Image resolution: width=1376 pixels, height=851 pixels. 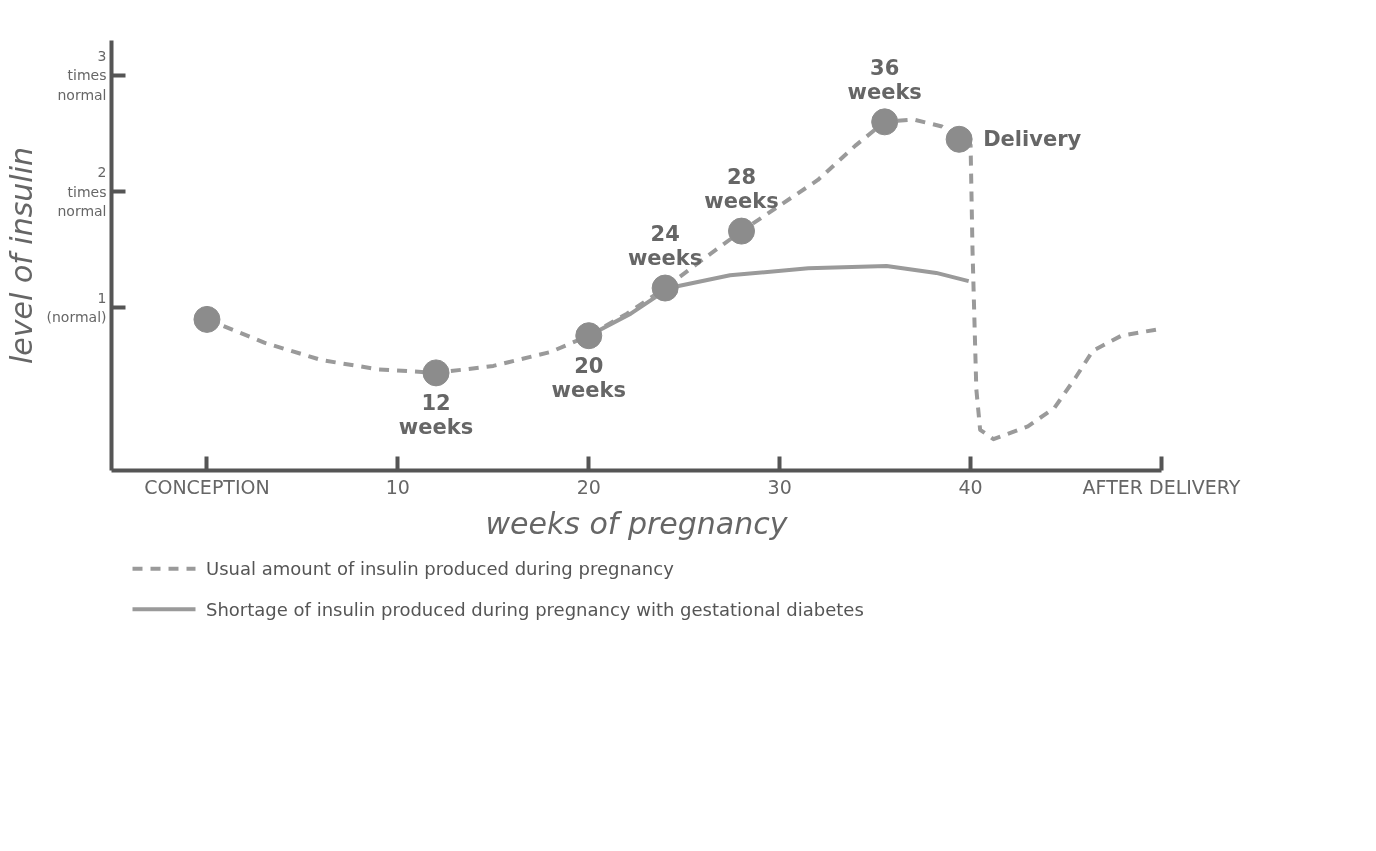 I want to click on annotation: 28 weeks, so click(x=741, y=189).